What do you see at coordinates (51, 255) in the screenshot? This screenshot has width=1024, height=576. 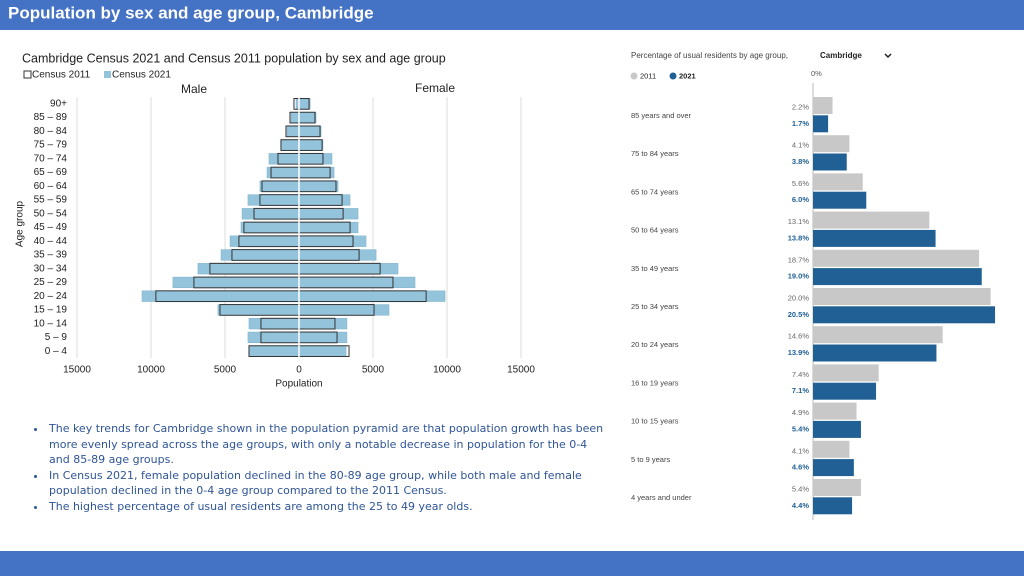 I see `y-tick-label: 35 – 39` at bounding box center [51, 255].